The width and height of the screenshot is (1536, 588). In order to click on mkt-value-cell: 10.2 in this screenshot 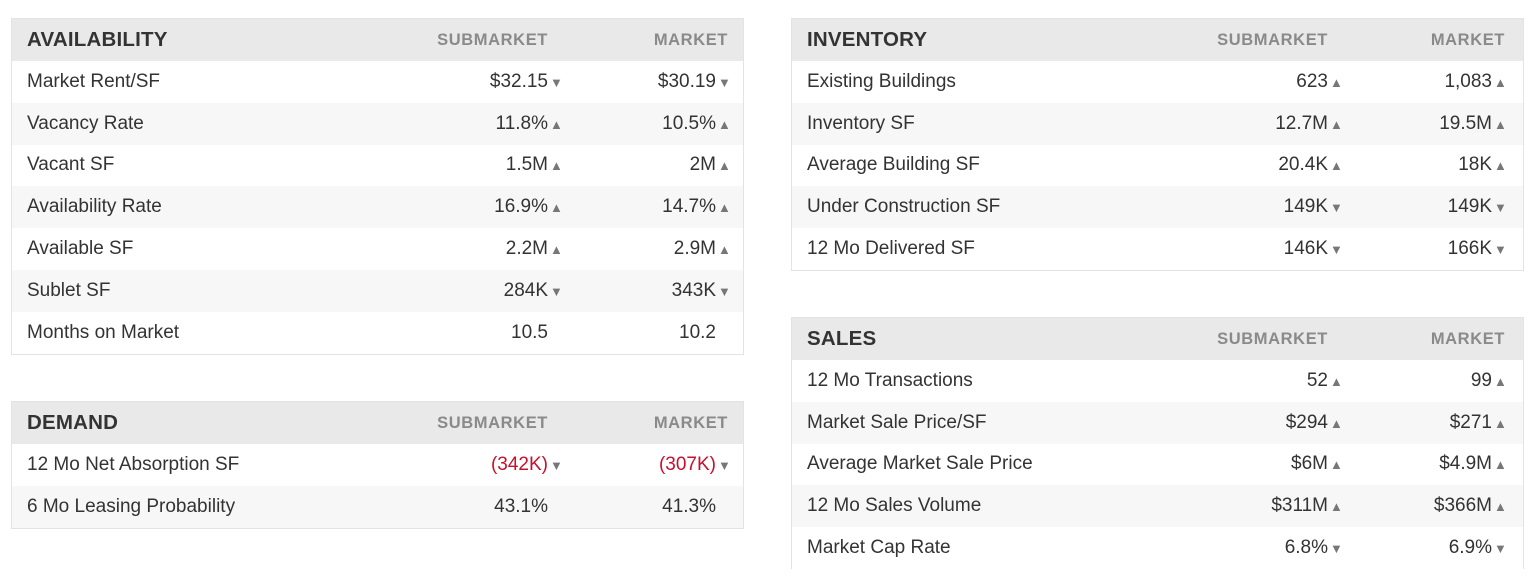, I will do `click(652, 333)`.